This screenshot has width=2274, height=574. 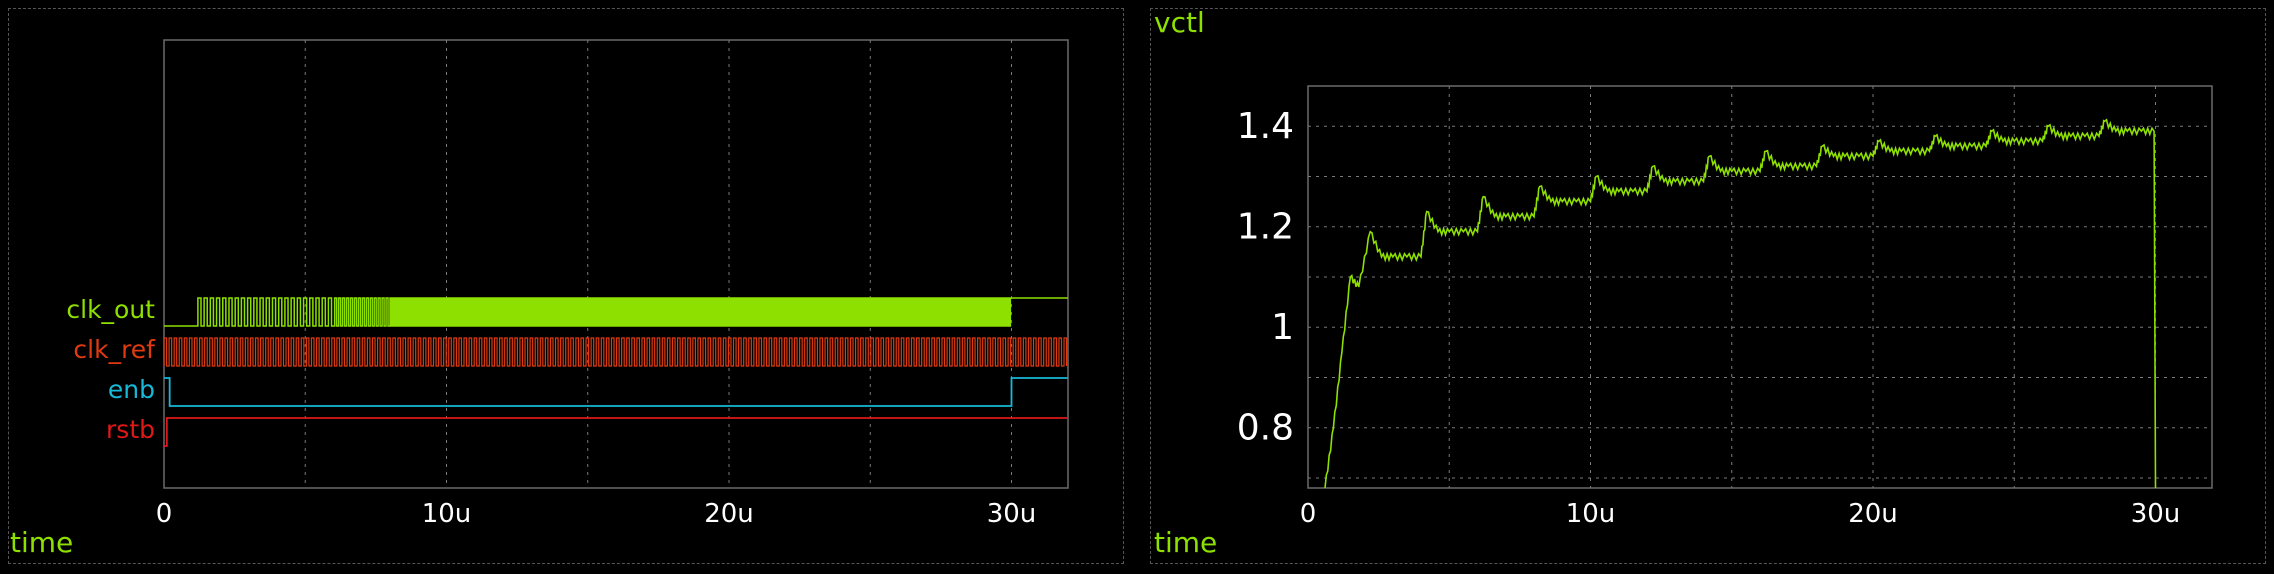 I want to click on signal-name-enb: enb, so click(x=131, y=389).